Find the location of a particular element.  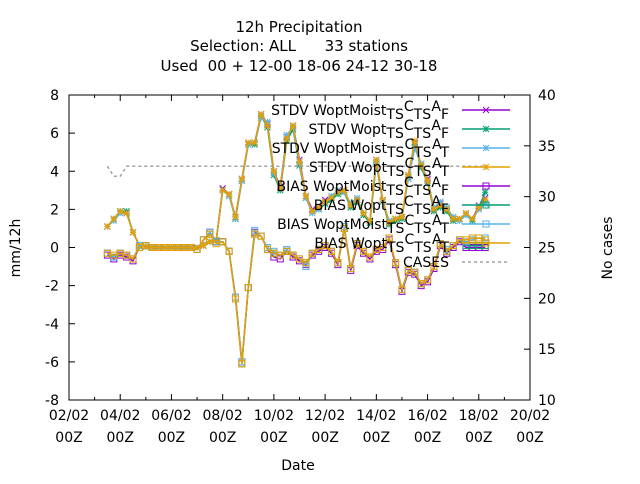

y-tick-label: 0 is located at coordinates (54, 249).